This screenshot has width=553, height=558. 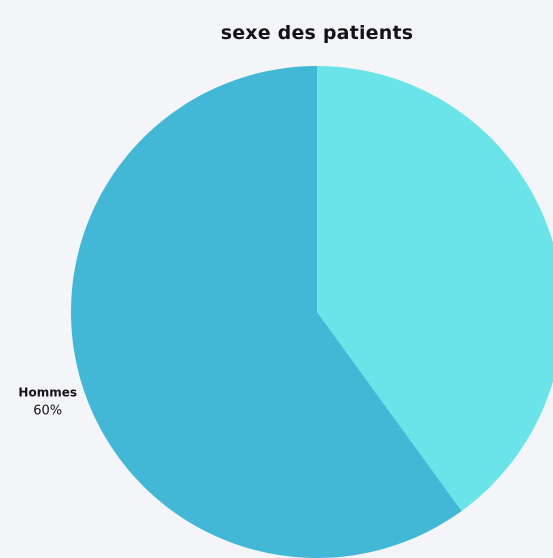 What do you see at coordinates (47, 410) in the screenshot?
I see `slice-label-percent: 60%` at bounding box center [47, 410].